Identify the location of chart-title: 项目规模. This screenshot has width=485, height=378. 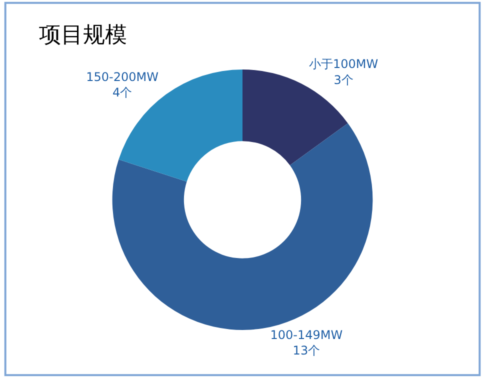
(82, 35).